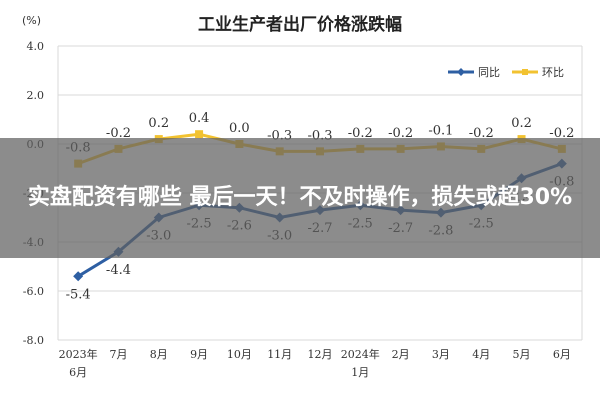 This screenshot has width=600, height=400. I want to click on x-tick-label: 11月, so click(279, 354).